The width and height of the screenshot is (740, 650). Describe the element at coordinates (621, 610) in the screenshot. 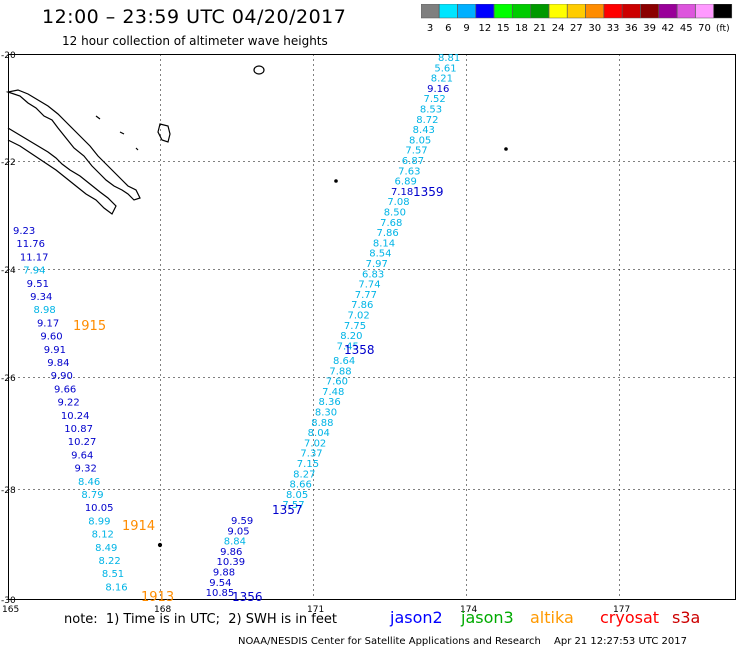

I see `lon-tick-label: 177` at that location.